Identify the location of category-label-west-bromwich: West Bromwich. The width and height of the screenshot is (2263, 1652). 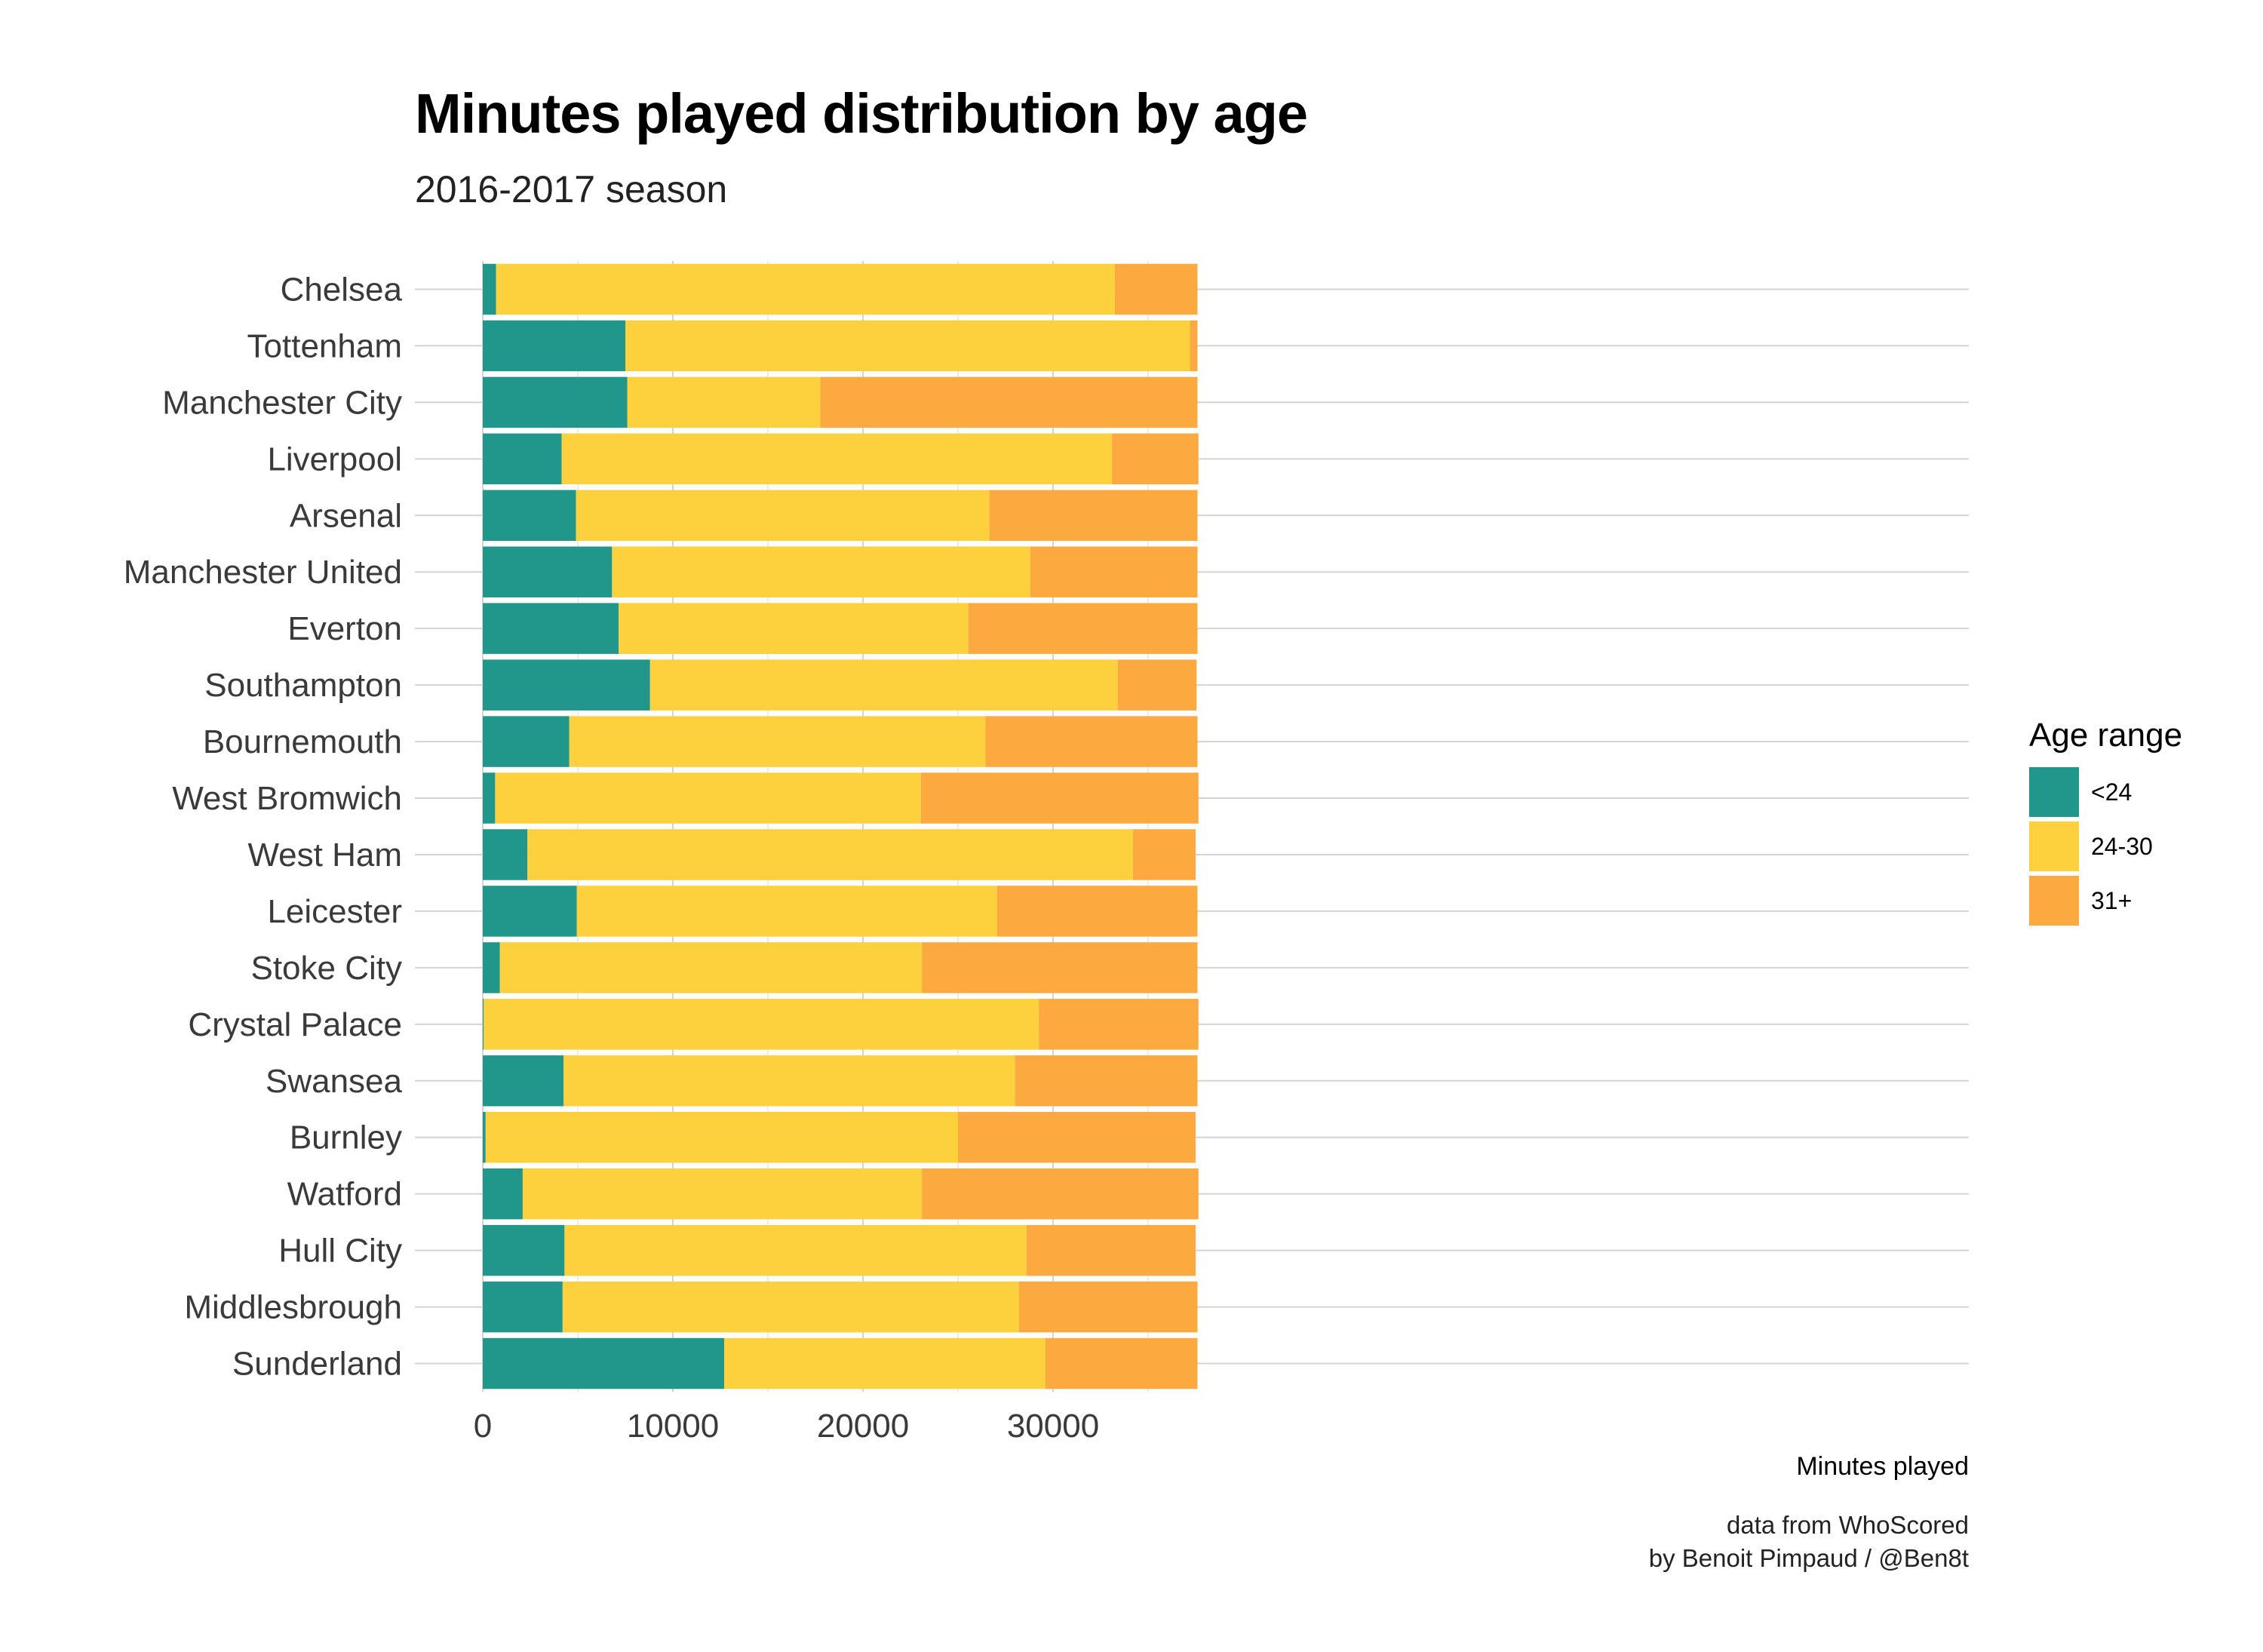
(287, 799).